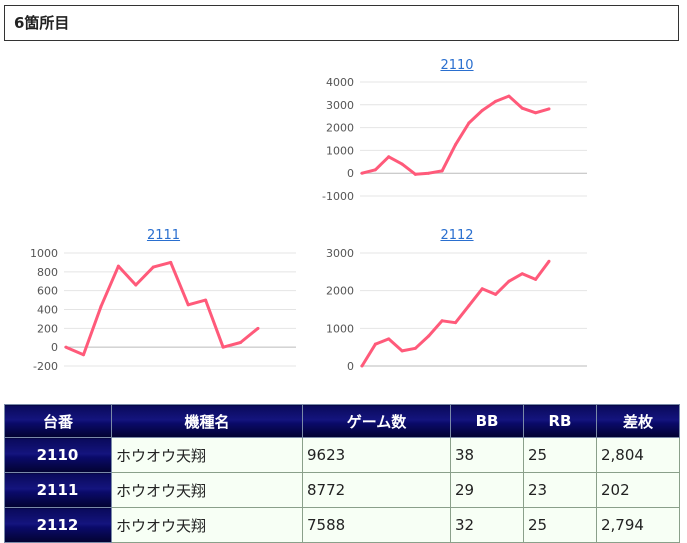 The height and width of the screenshot is (543, 687). Describe the element at coordinates (376, 490) in the screenshot. I see `game-count: 8772` at that location.